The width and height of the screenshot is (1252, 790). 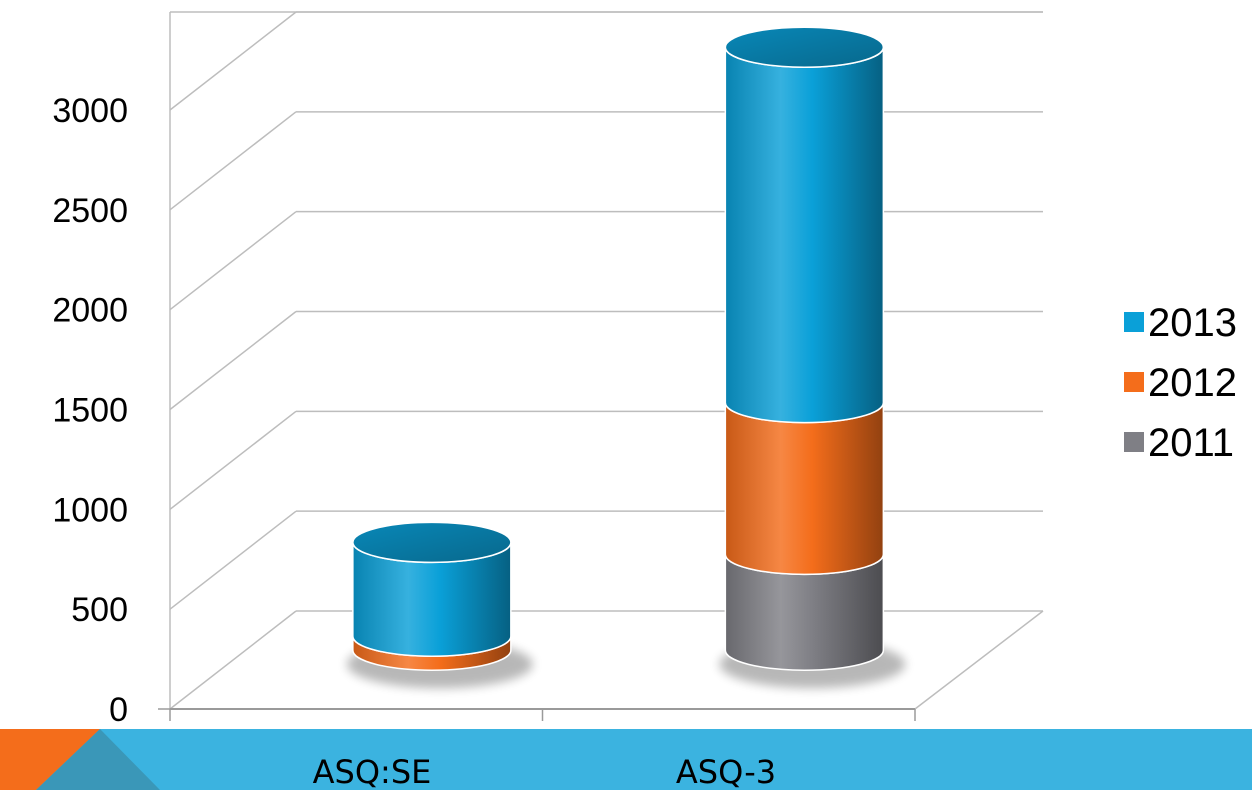 I want to click on bar-group-asq-se, so click(x=439, y=605).